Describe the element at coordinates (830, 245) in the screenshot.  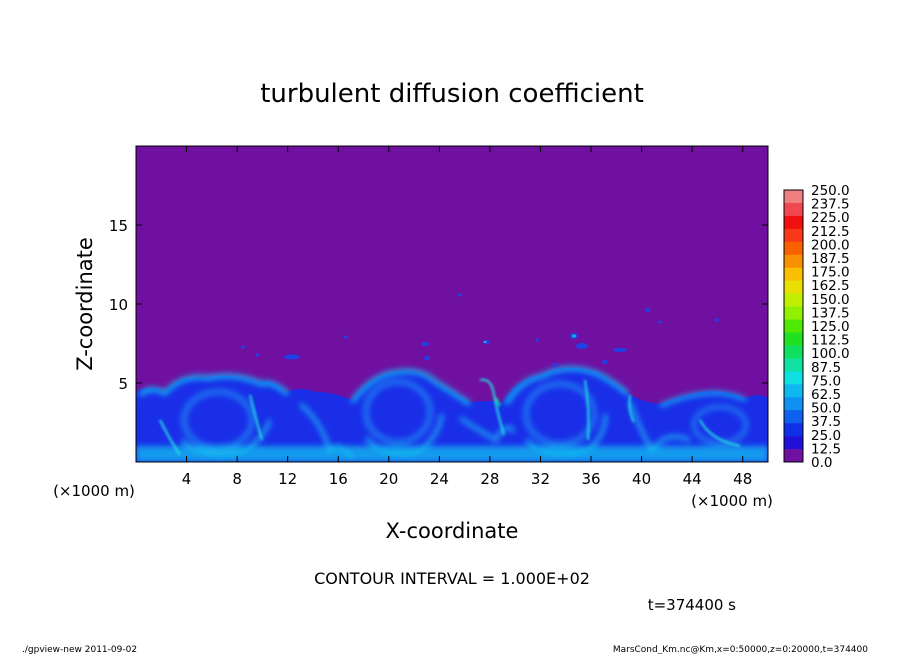
I see `colorbar-label: 200.0` at that location.